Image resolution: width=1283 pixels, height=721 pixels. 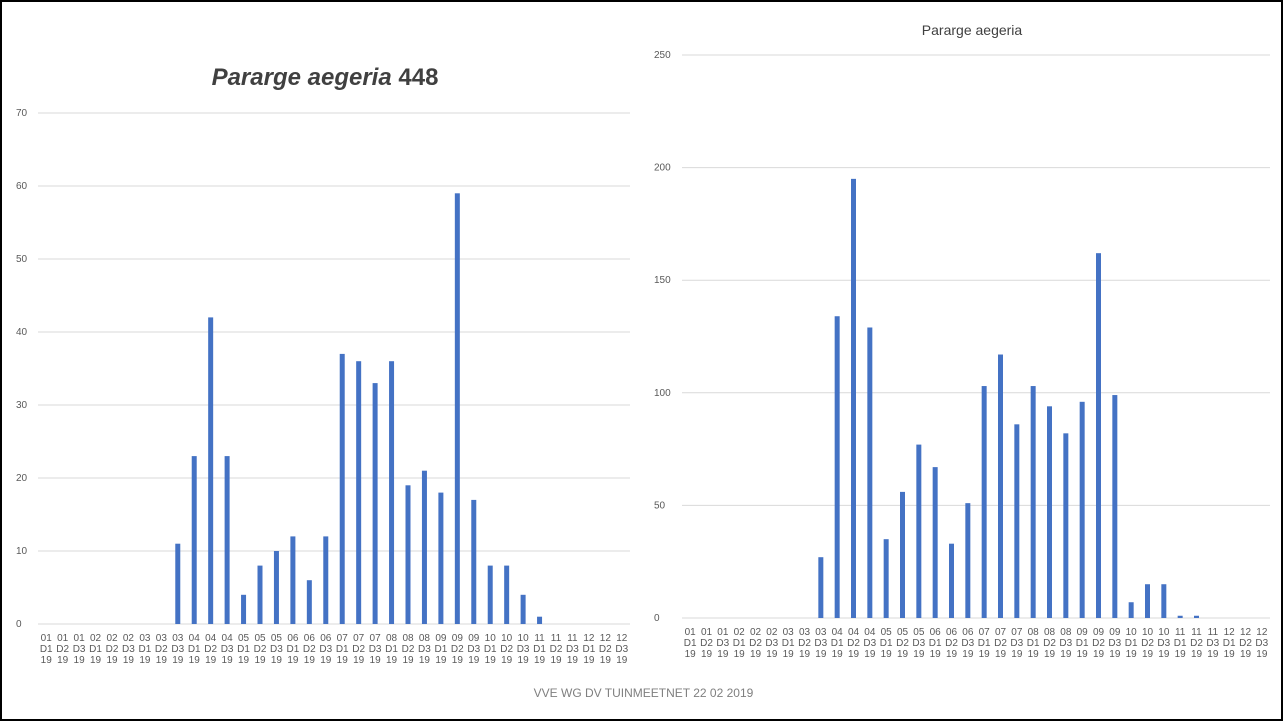 I want to click on left-chart-y-tick-label: 0, so click(x=19, y=624).